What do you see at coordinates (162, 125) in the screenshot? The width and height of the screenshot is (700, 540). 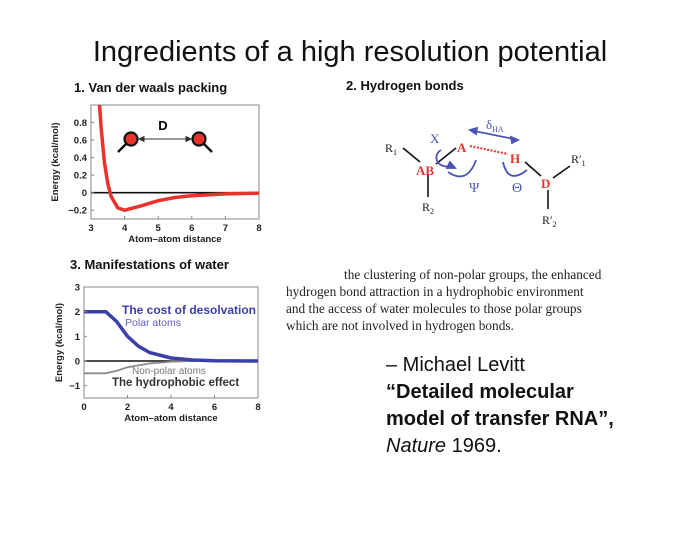 I see `distance-label: D` at bounding box center [162, 125].